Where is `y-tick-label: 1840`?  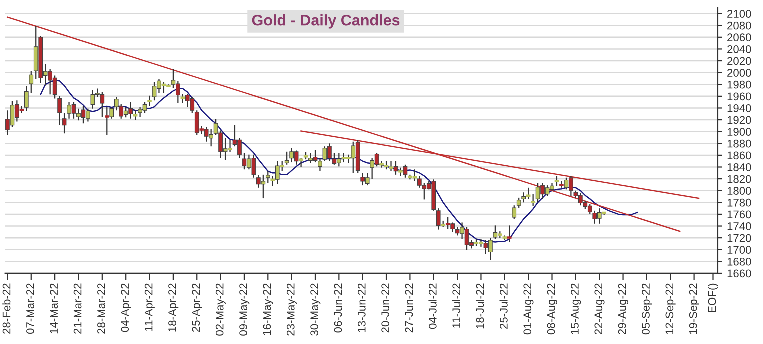
y-tick-label: 1840 is located at coordinates (740, 168).